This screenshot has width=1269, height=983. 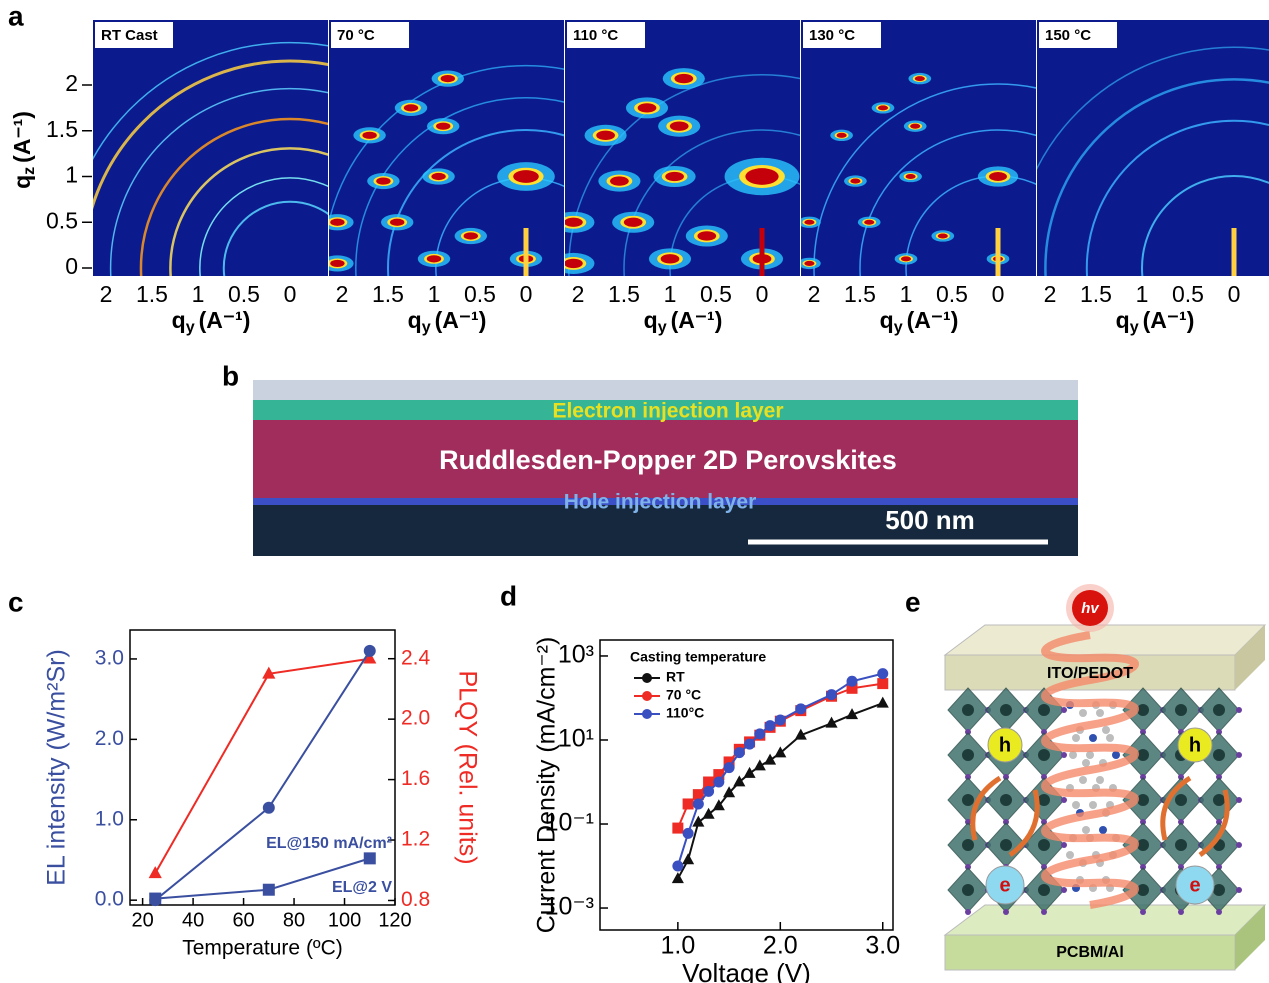 What do you see at coordinates (62, 220) in the screenshot?
I see `y-tick-label: 0.5` at bounding box center [62, 220].